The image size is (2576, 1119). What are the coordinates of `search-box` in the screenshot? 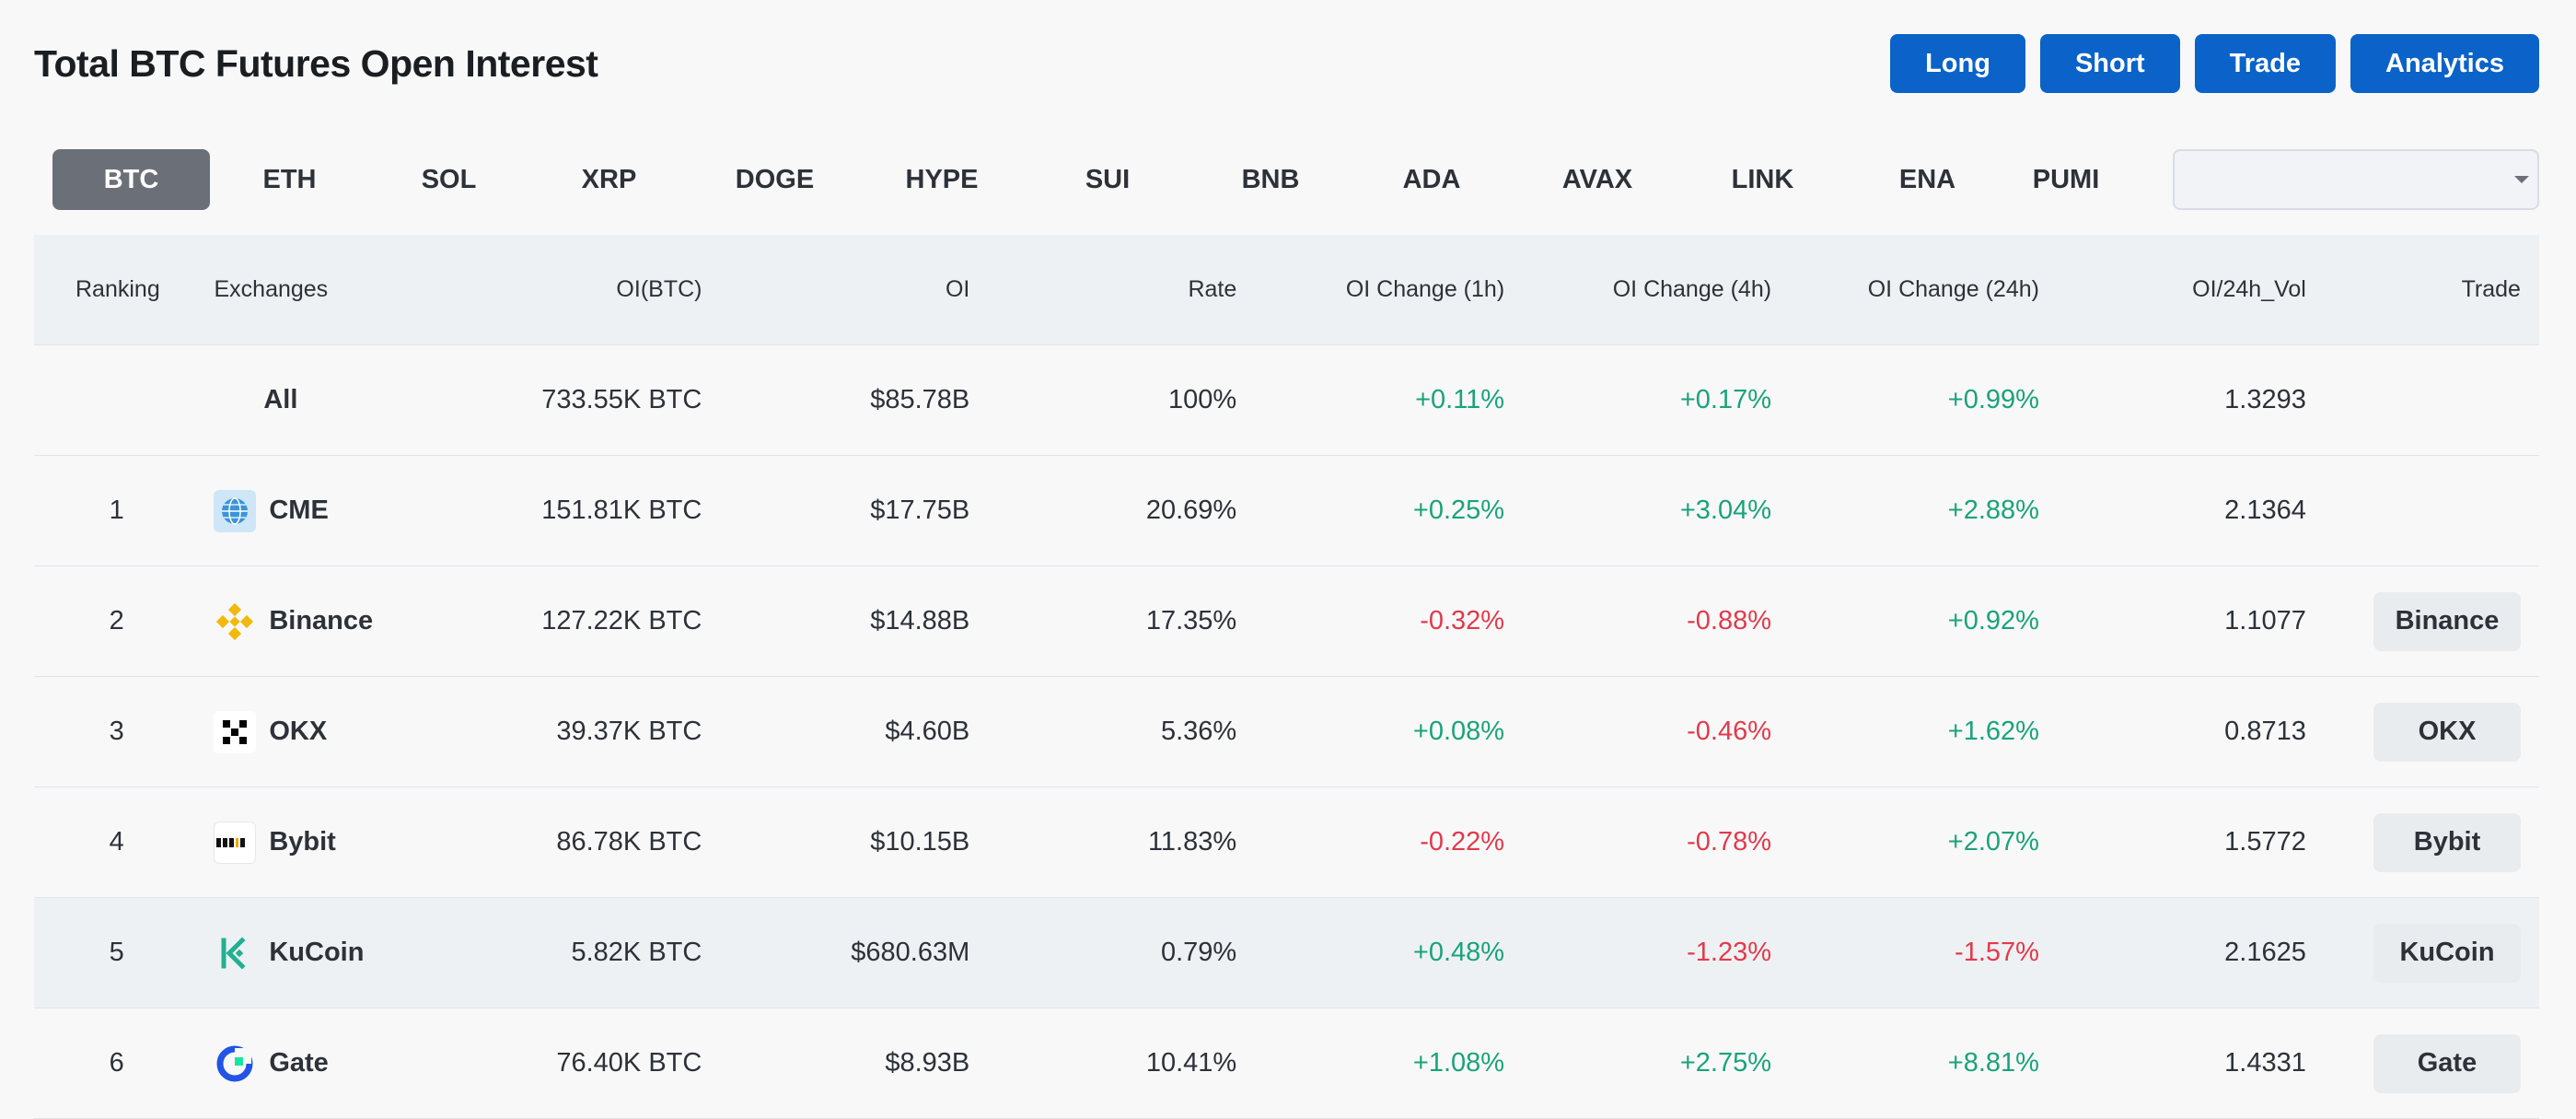 It's located at (2356, 179).